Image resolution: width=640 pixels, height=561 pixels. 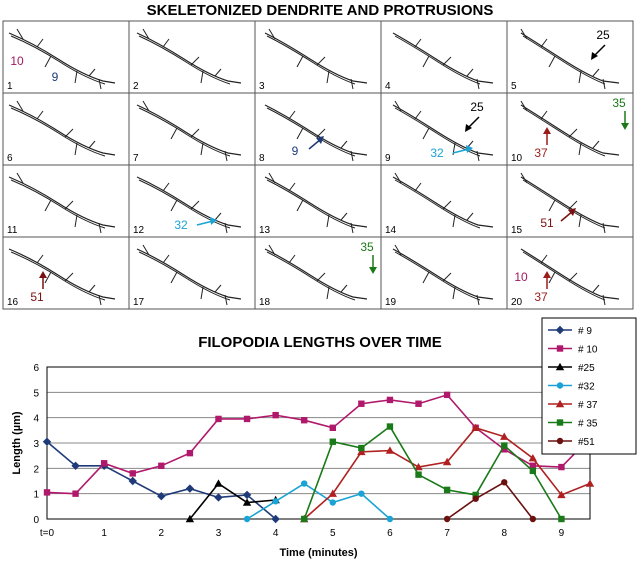 What do you see at coordinates (47, 533) in the screenshot?
I see `x-tick-label: t=0` at bounding box center [47, 533].